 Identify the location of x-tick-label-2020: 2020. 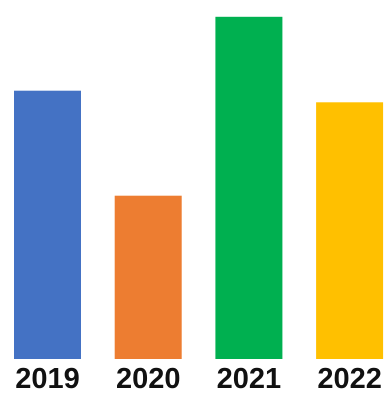
(148, 379).